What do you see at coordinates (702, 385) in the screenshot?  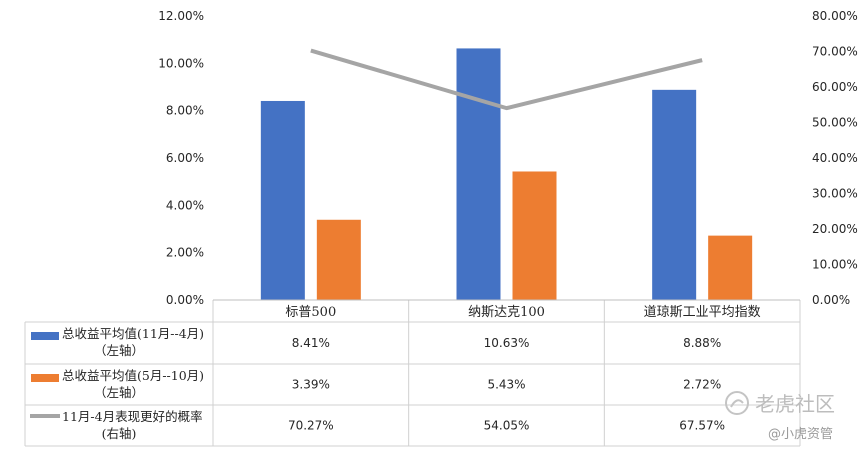 I see `table-cell: 2.72%` at bounding box center [702, 385].